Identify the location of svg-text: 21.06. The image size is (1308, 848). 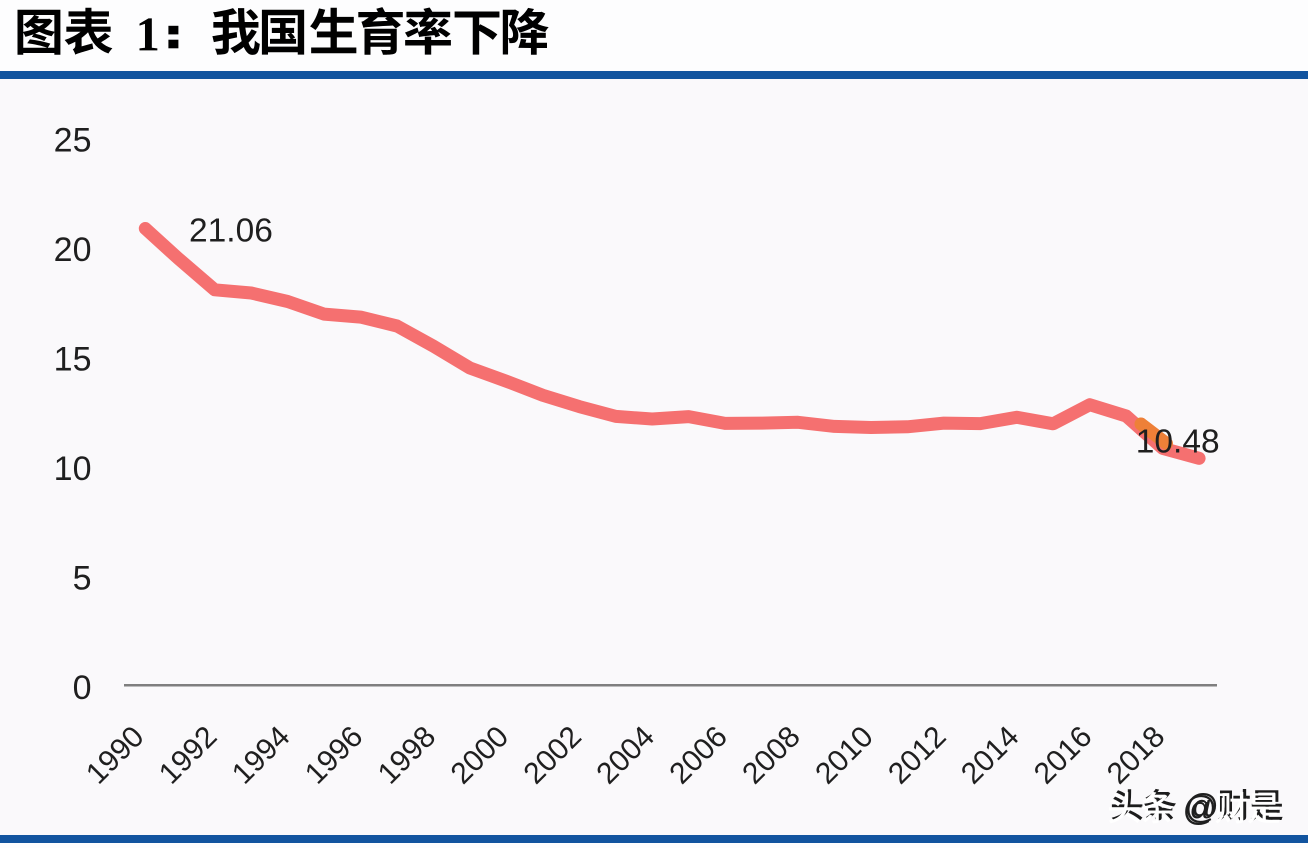
(231, 231).